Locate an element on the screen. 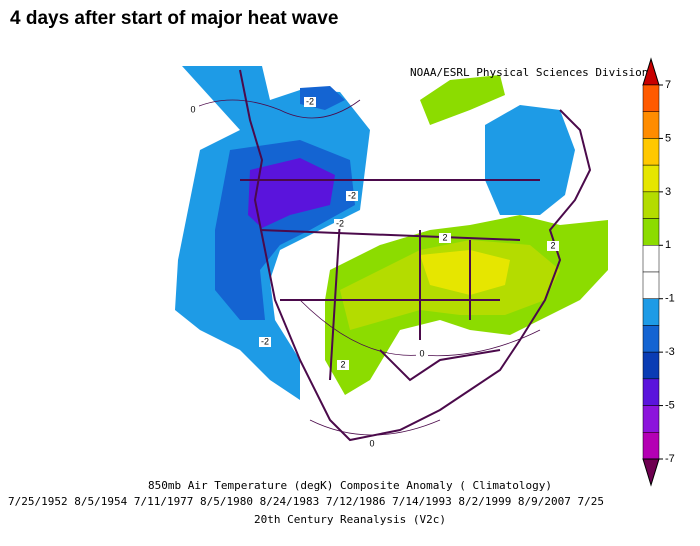 The height and width of the screenshot is (546, 700). caption: 20th Century Reanalysis (V2c) is located at coordinates (350, 519).